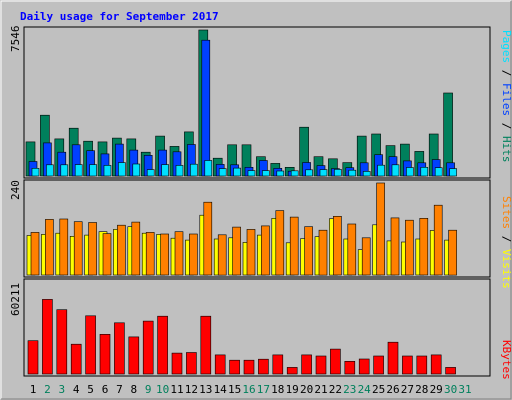  What do you see at coordinates (90, 389) in the screenshot?
I see `x-label-day-5: 5` at bounding box center [90, 389].